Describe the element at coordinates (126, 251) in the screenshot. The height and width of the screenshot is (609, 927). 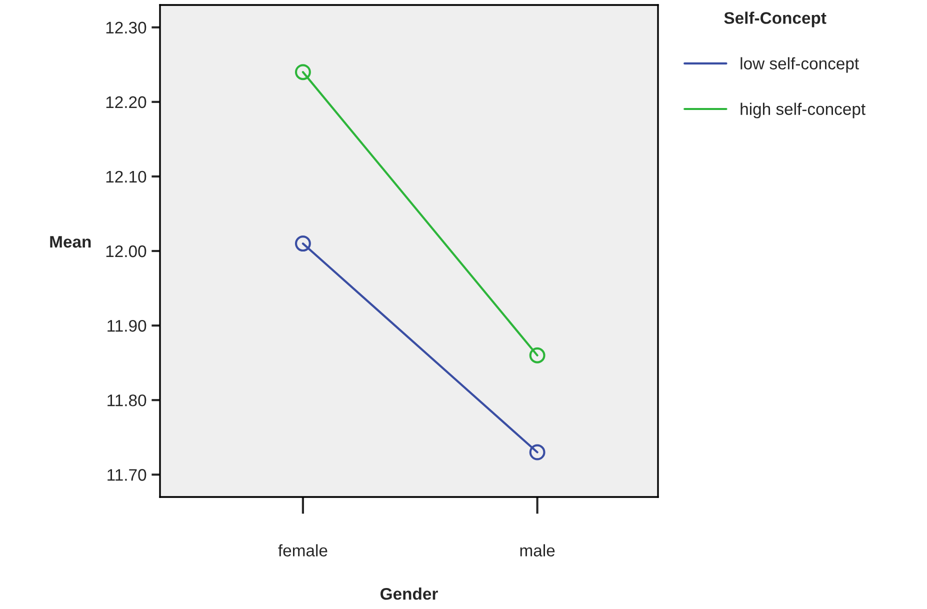
I see `y-tick-label: 12.00` at that location.